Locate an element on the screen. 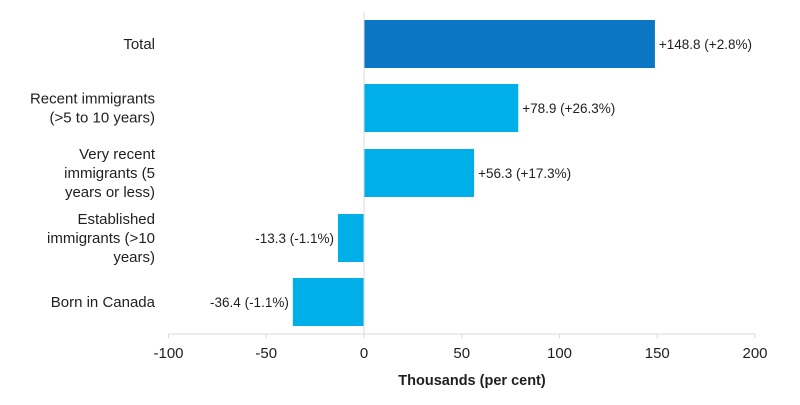  category-label: Recent immigrants (>5 to 10 years) is located at coordinates (92, 109).